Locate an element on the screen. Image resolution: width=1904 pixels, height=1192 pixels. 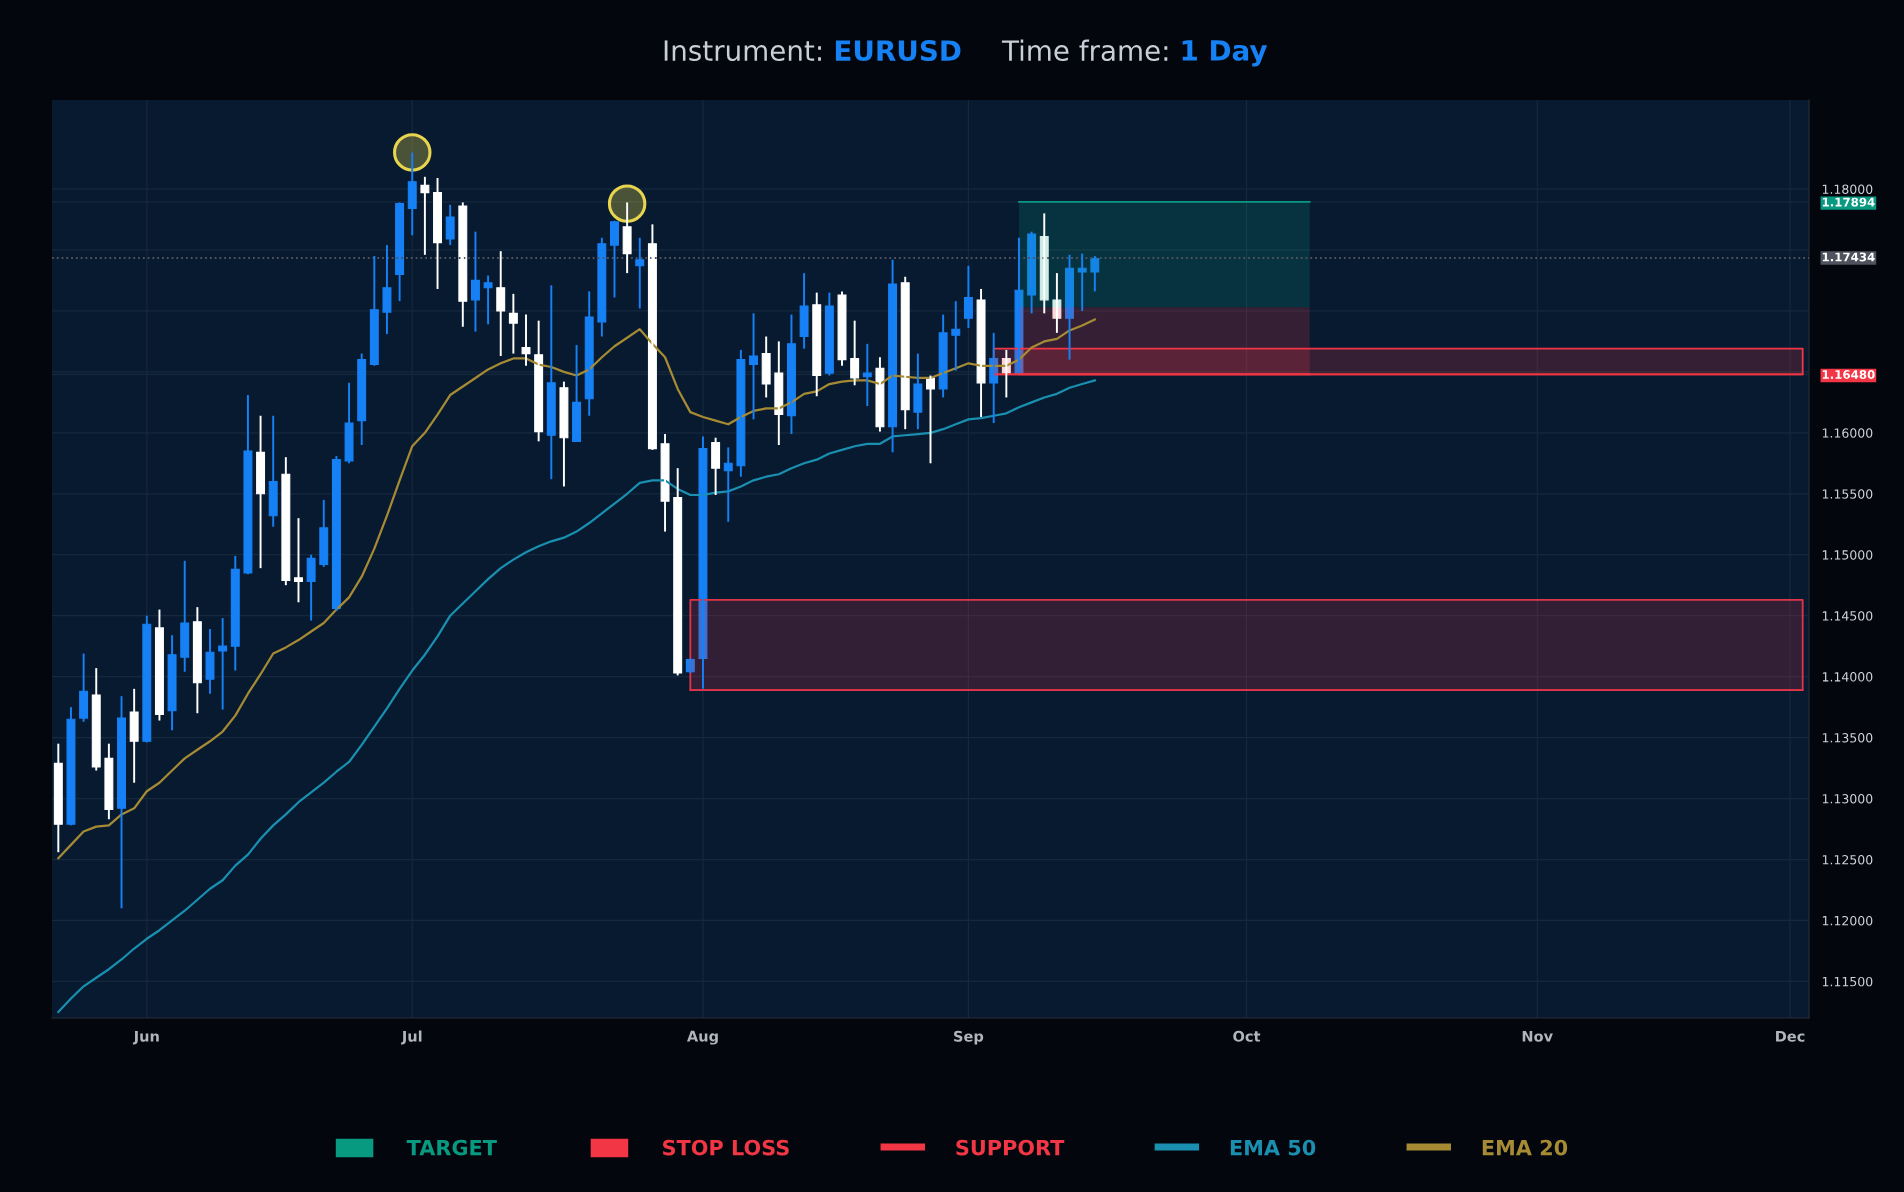
legend-label: SUPPORT is located at coordinates (1010, 1147).